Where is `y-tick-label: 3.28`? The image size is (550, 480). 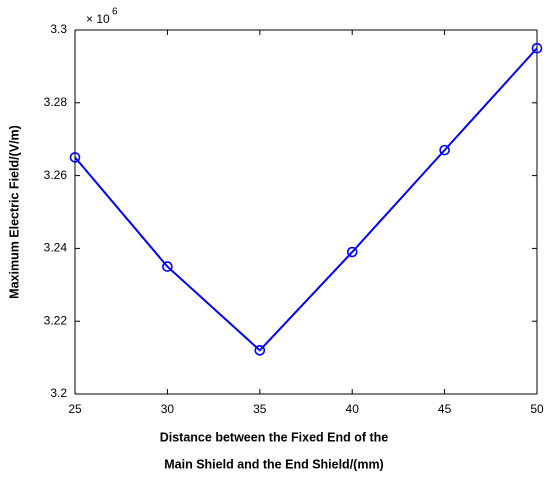 y-tick-label: 3.28 is located at coordinates (56, 102).